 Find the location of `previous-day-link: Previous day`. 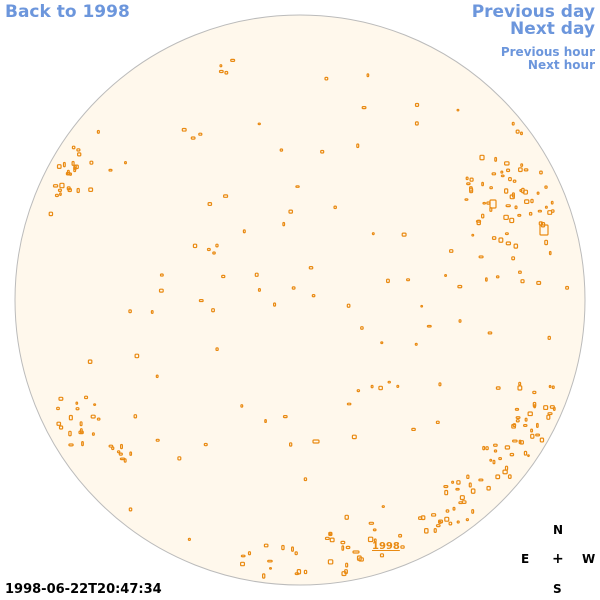

previous-day-link: Previous day is located at coordinates (533, 12).